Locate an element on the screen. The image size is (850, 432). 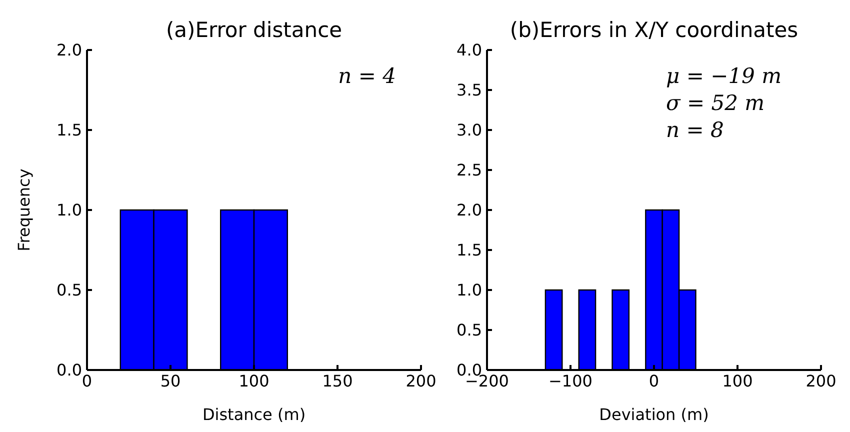
y-tick-label: 3.5 is located at coordinates (469, 90).